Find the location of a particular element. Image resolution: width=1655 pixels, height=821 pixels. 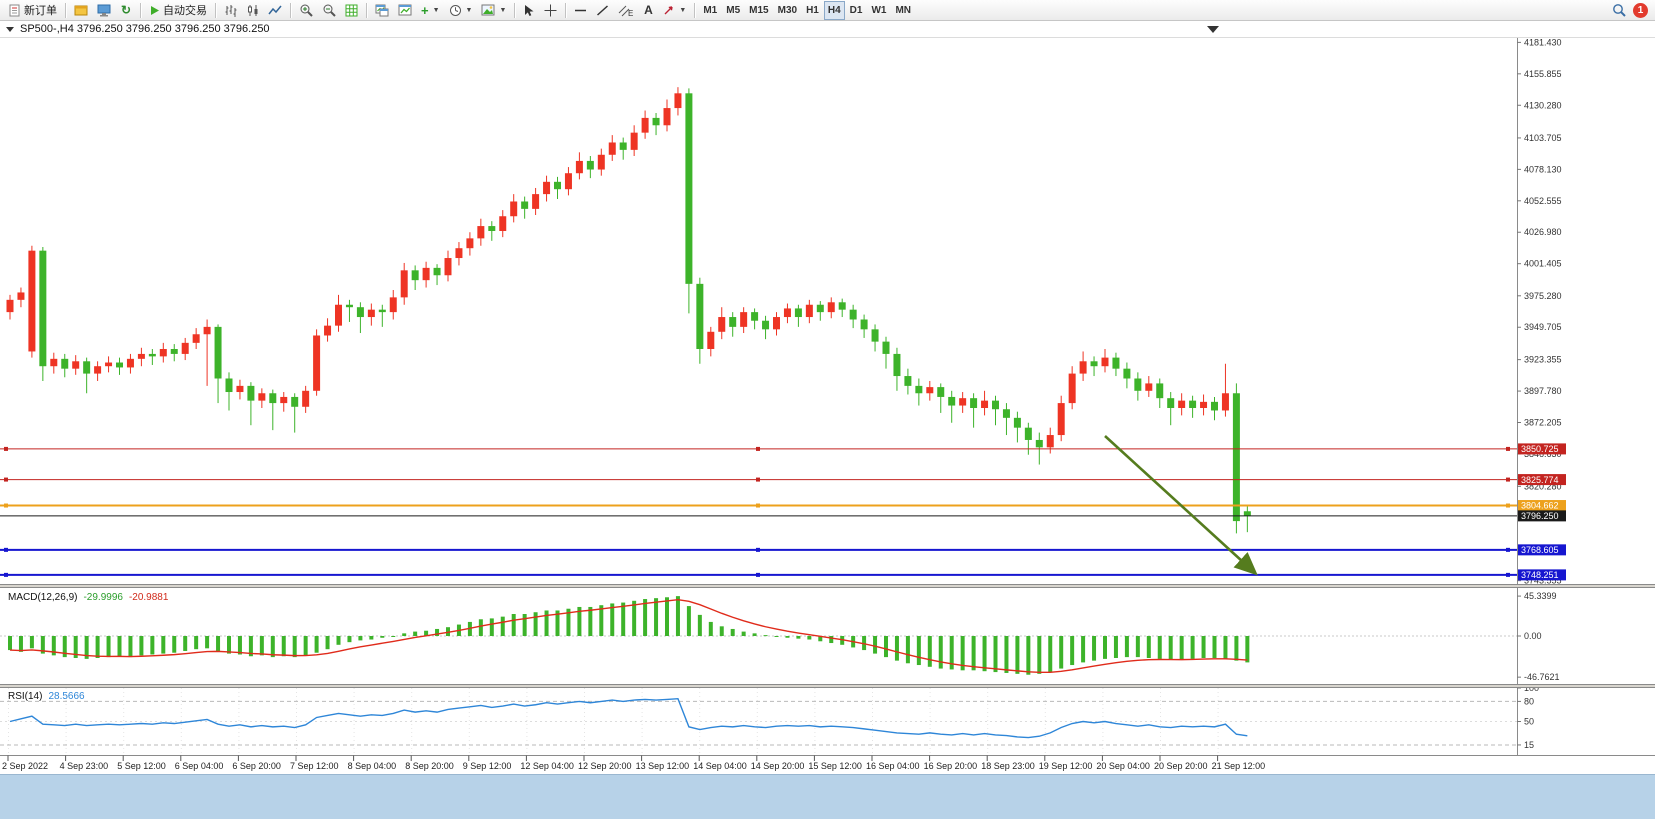

new-chart-icon is located at coordinates (405, 9).